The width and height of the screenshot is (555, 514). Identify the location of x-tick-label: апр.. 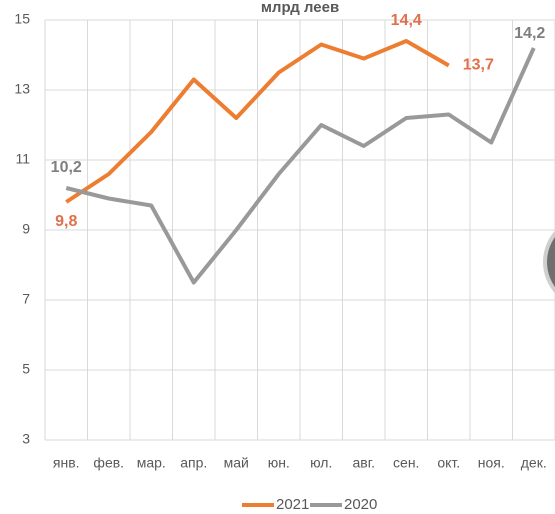
(193, 463).